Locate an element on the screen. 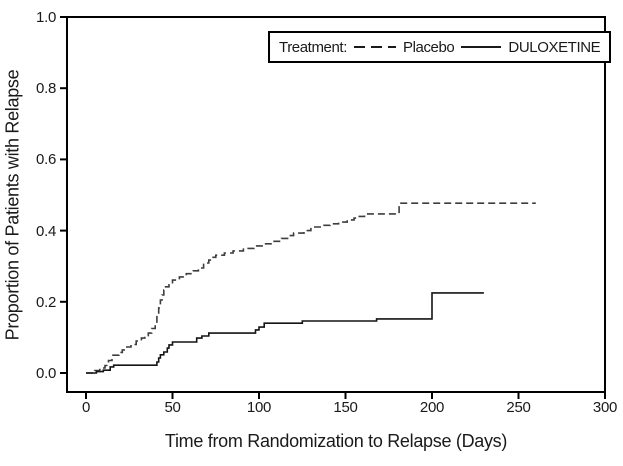  duloxetine-solid-line-icon is located at coordinates (481, 47).